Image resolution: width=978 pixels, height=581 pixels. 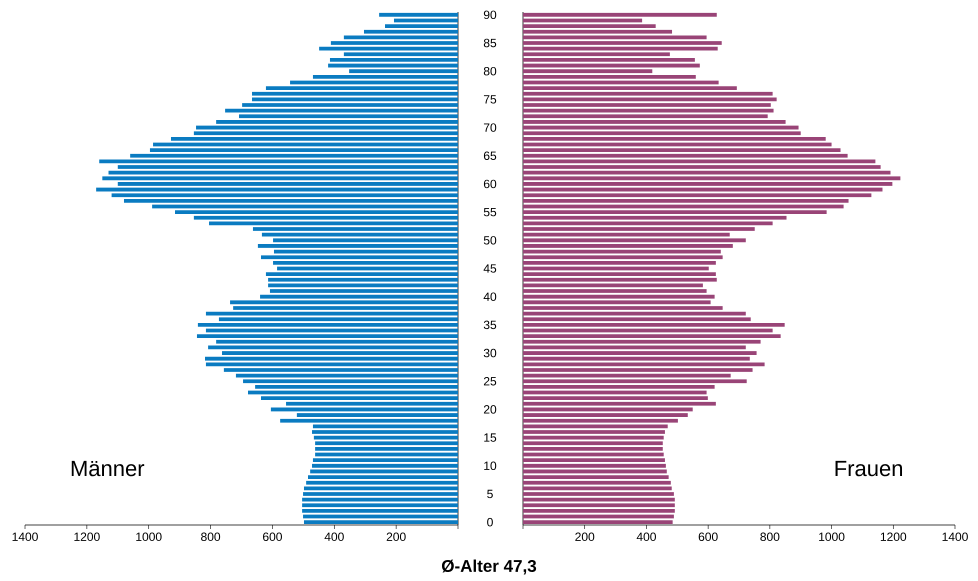 I want to click on x-tick-label: 600, so click(x=272, y=537).